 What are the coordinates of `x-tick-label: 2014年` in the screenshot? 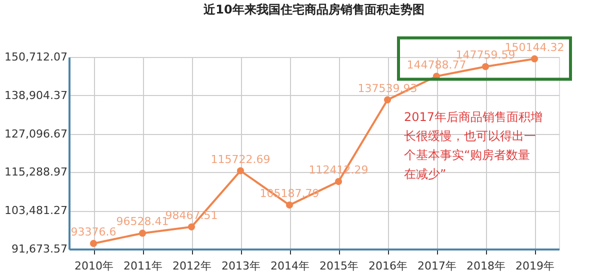 It's located at (290, 266).